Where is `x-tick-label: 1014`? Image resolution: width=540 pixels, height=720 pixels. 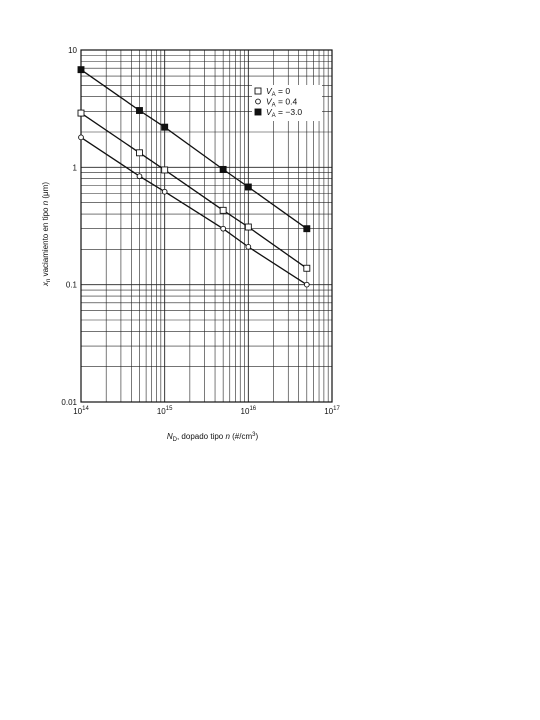 x-tick-label: 1014 is located at coordinates (81, 411).